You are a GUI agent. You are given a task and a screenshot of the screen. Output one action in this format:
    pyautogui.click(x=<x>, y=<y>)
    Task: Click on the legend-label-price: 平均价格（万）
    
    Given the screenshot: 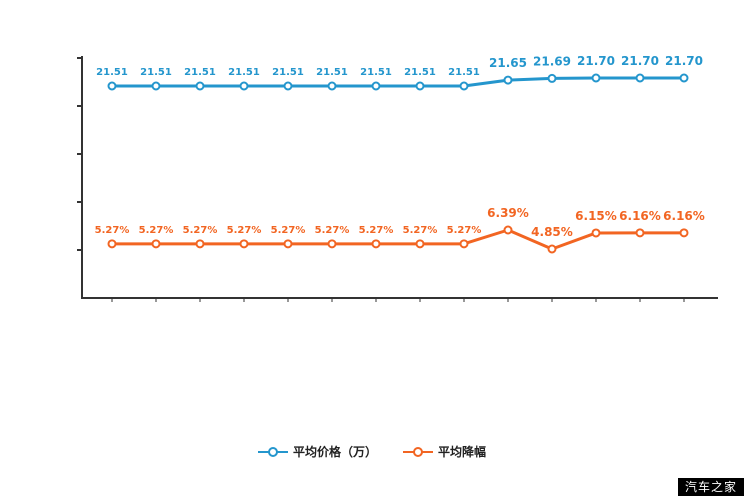 What is the action you would take?
    pyautogui.click(x=334, y=452)
    